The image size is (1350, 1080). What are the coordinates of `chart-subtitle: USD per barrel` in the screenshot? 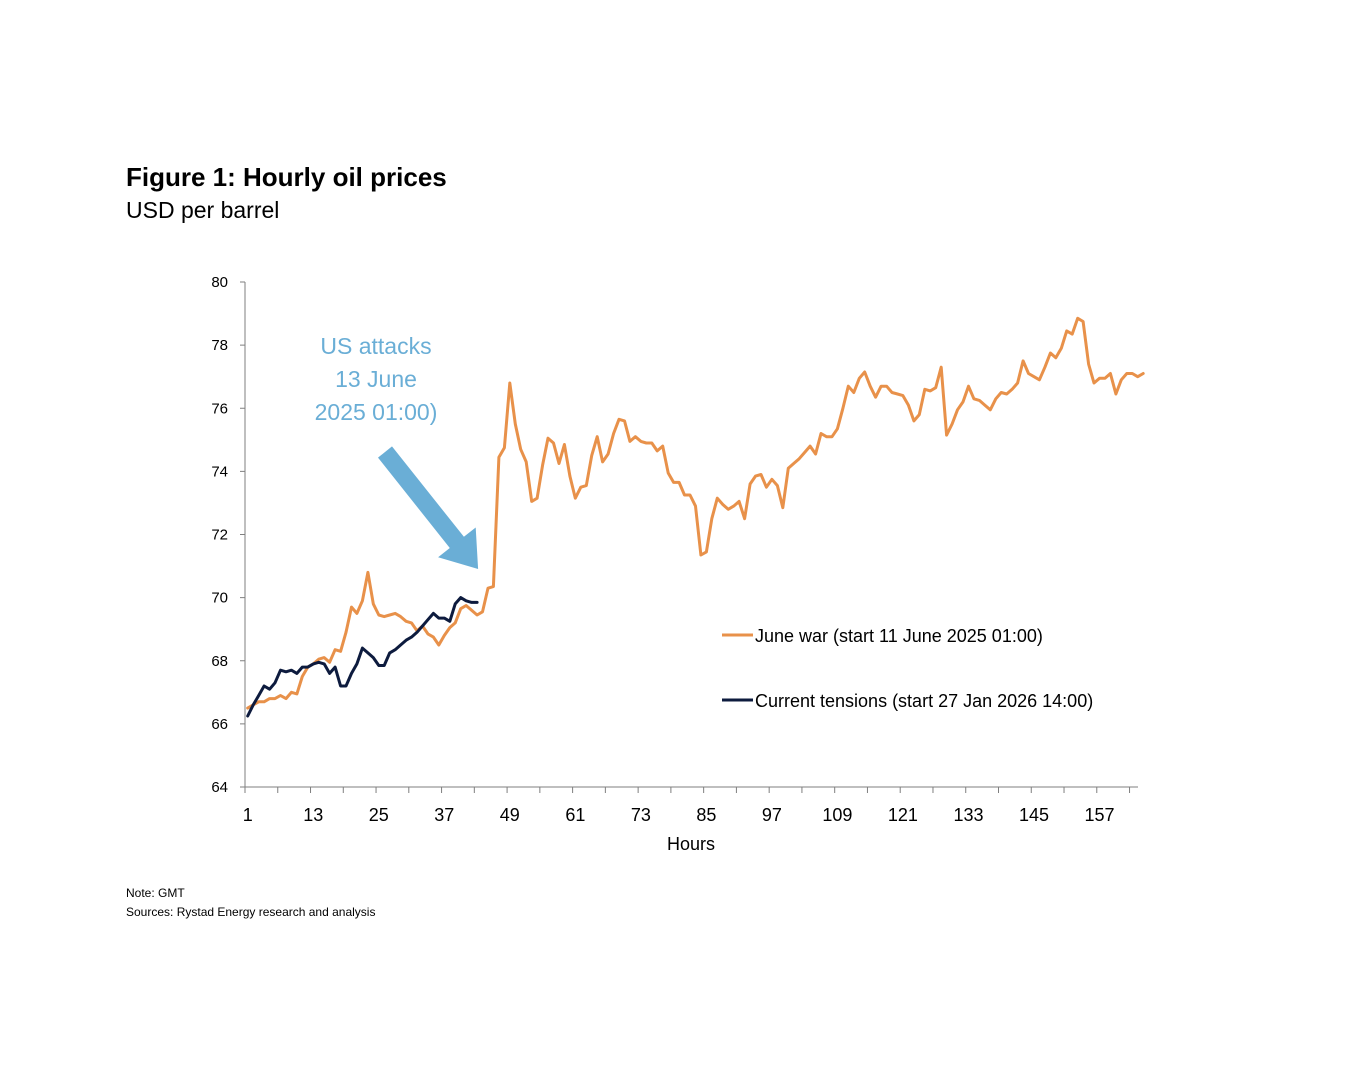 It's located at (203, 210).